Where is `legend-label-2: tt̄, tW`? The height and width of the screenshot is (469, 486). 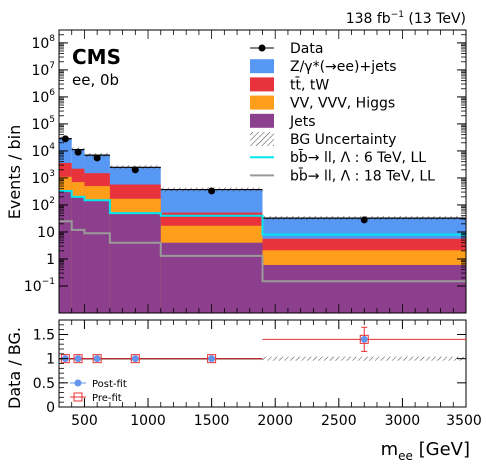
legend-label-2: tt̄, tW is located at coordinates (309, 85).